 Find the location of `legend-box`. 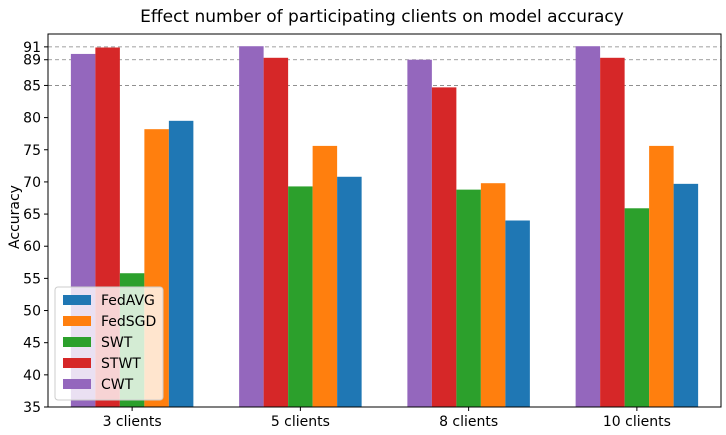

legend-box is located at coordinates (109, 343).